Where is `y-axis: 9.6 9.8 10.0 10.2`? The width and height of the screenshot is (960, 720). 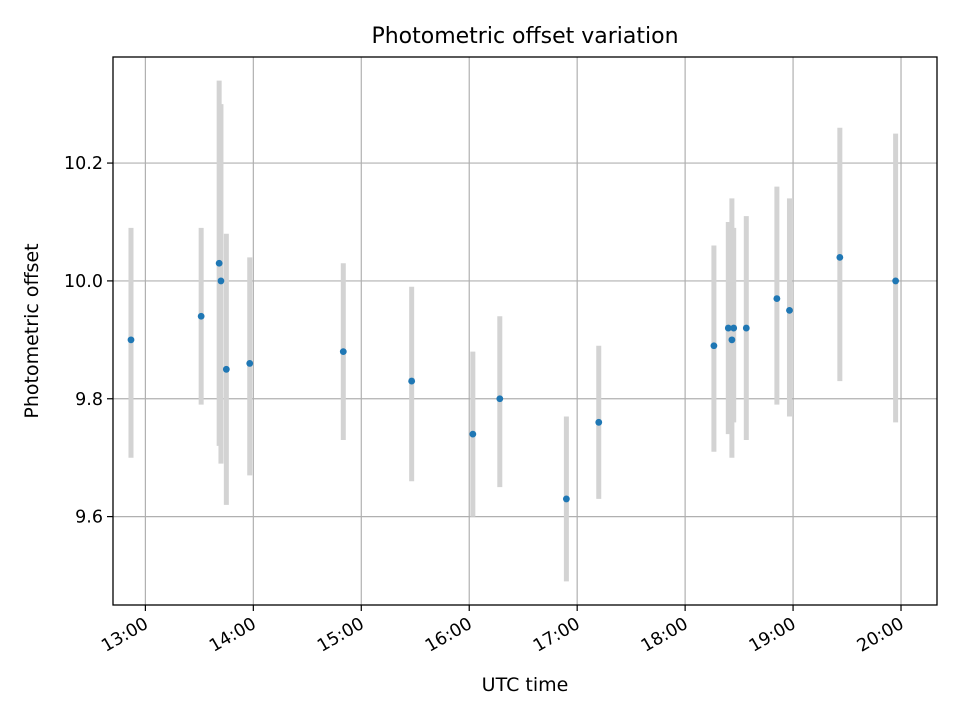
y-axis: 9.6 9.8 10.0 10.2 is located at coordinates (88, 341).